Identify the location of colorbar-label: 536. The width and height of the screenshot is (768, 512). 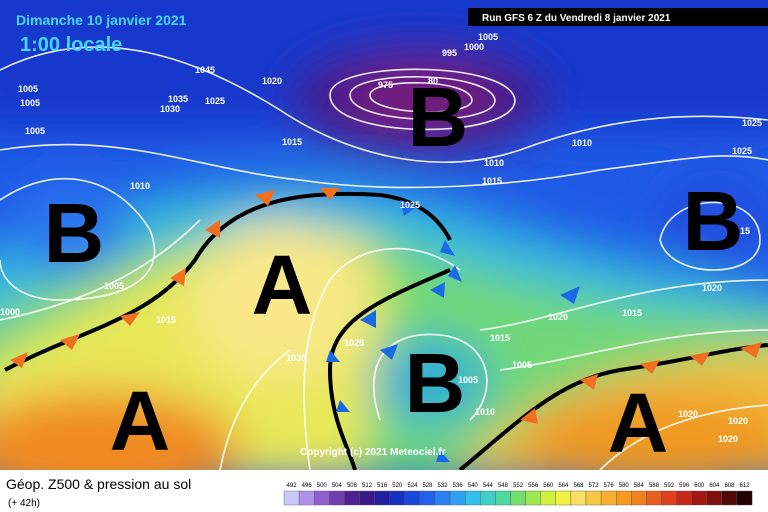
(458, 486).